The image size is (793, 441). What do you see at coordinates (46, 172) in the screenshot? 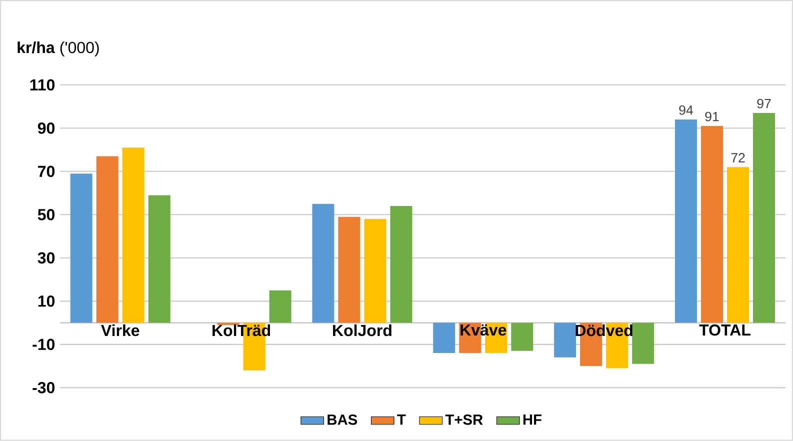
I see `y-tick-label: 70` at bounding box center [46, 172].